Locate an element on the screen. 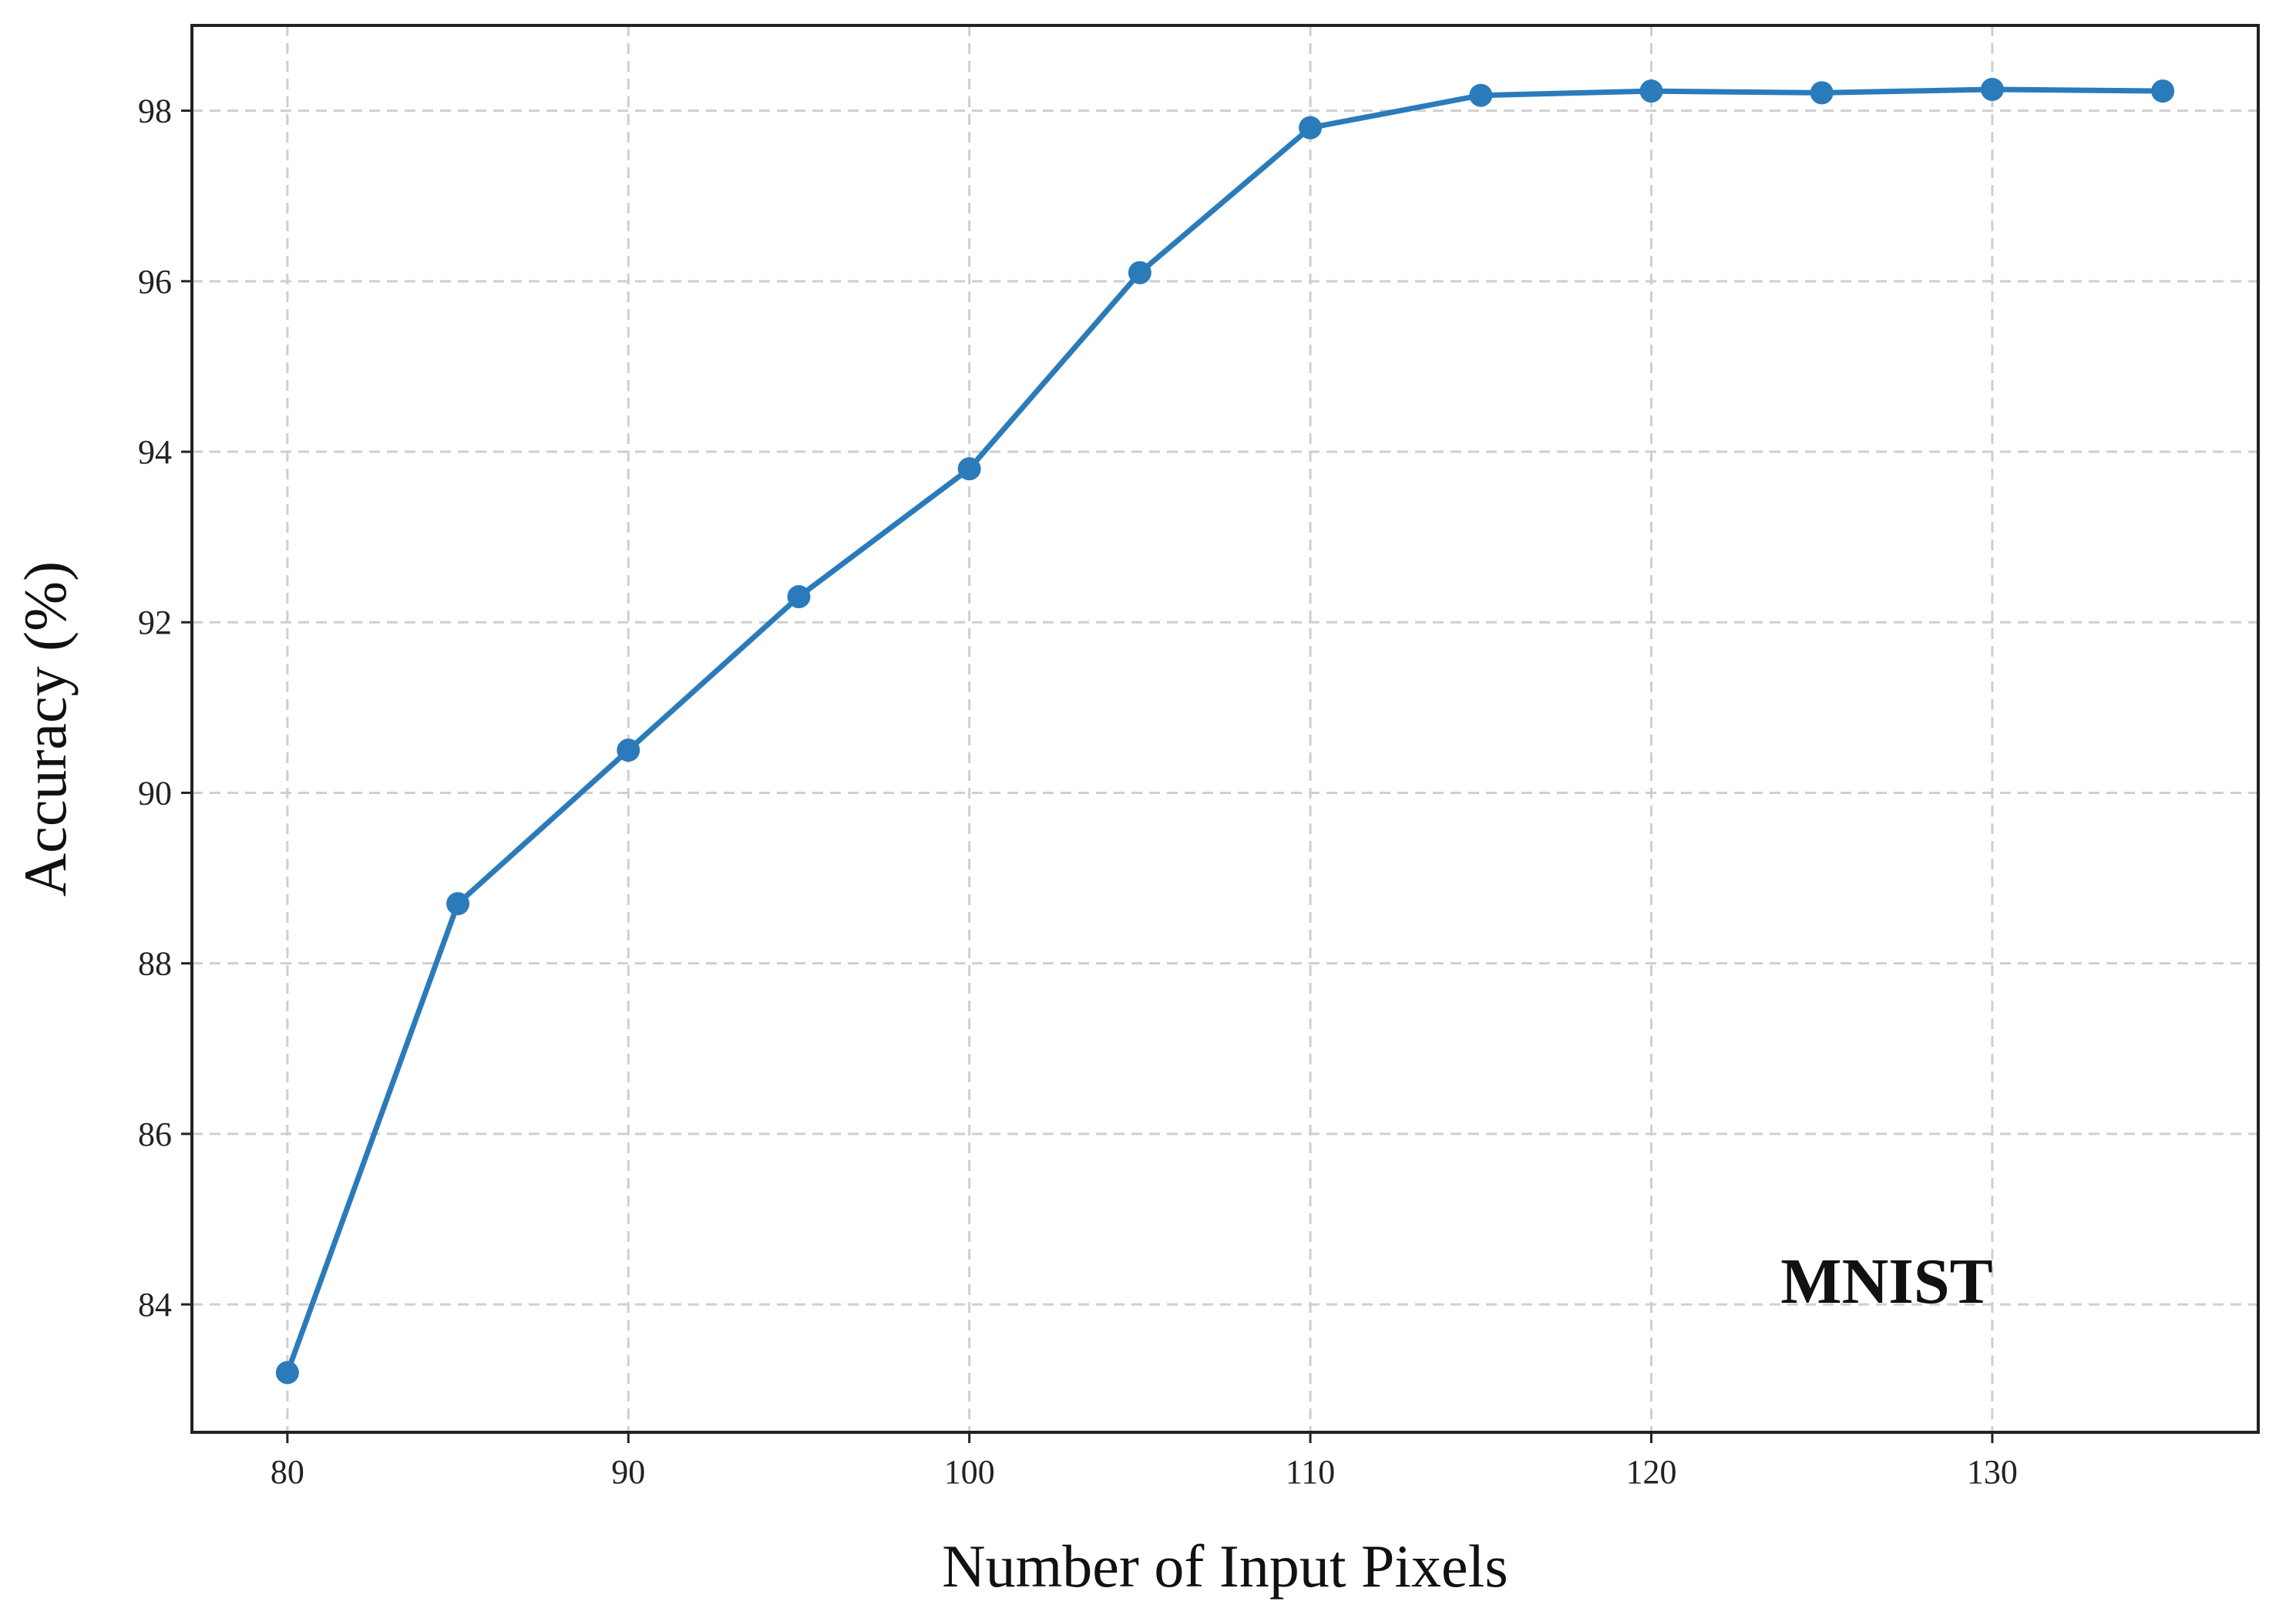 The height and width of the screenshot is (1615, 2296). dataset-annotation: MNIST is located at coordinates (1886, 1282).